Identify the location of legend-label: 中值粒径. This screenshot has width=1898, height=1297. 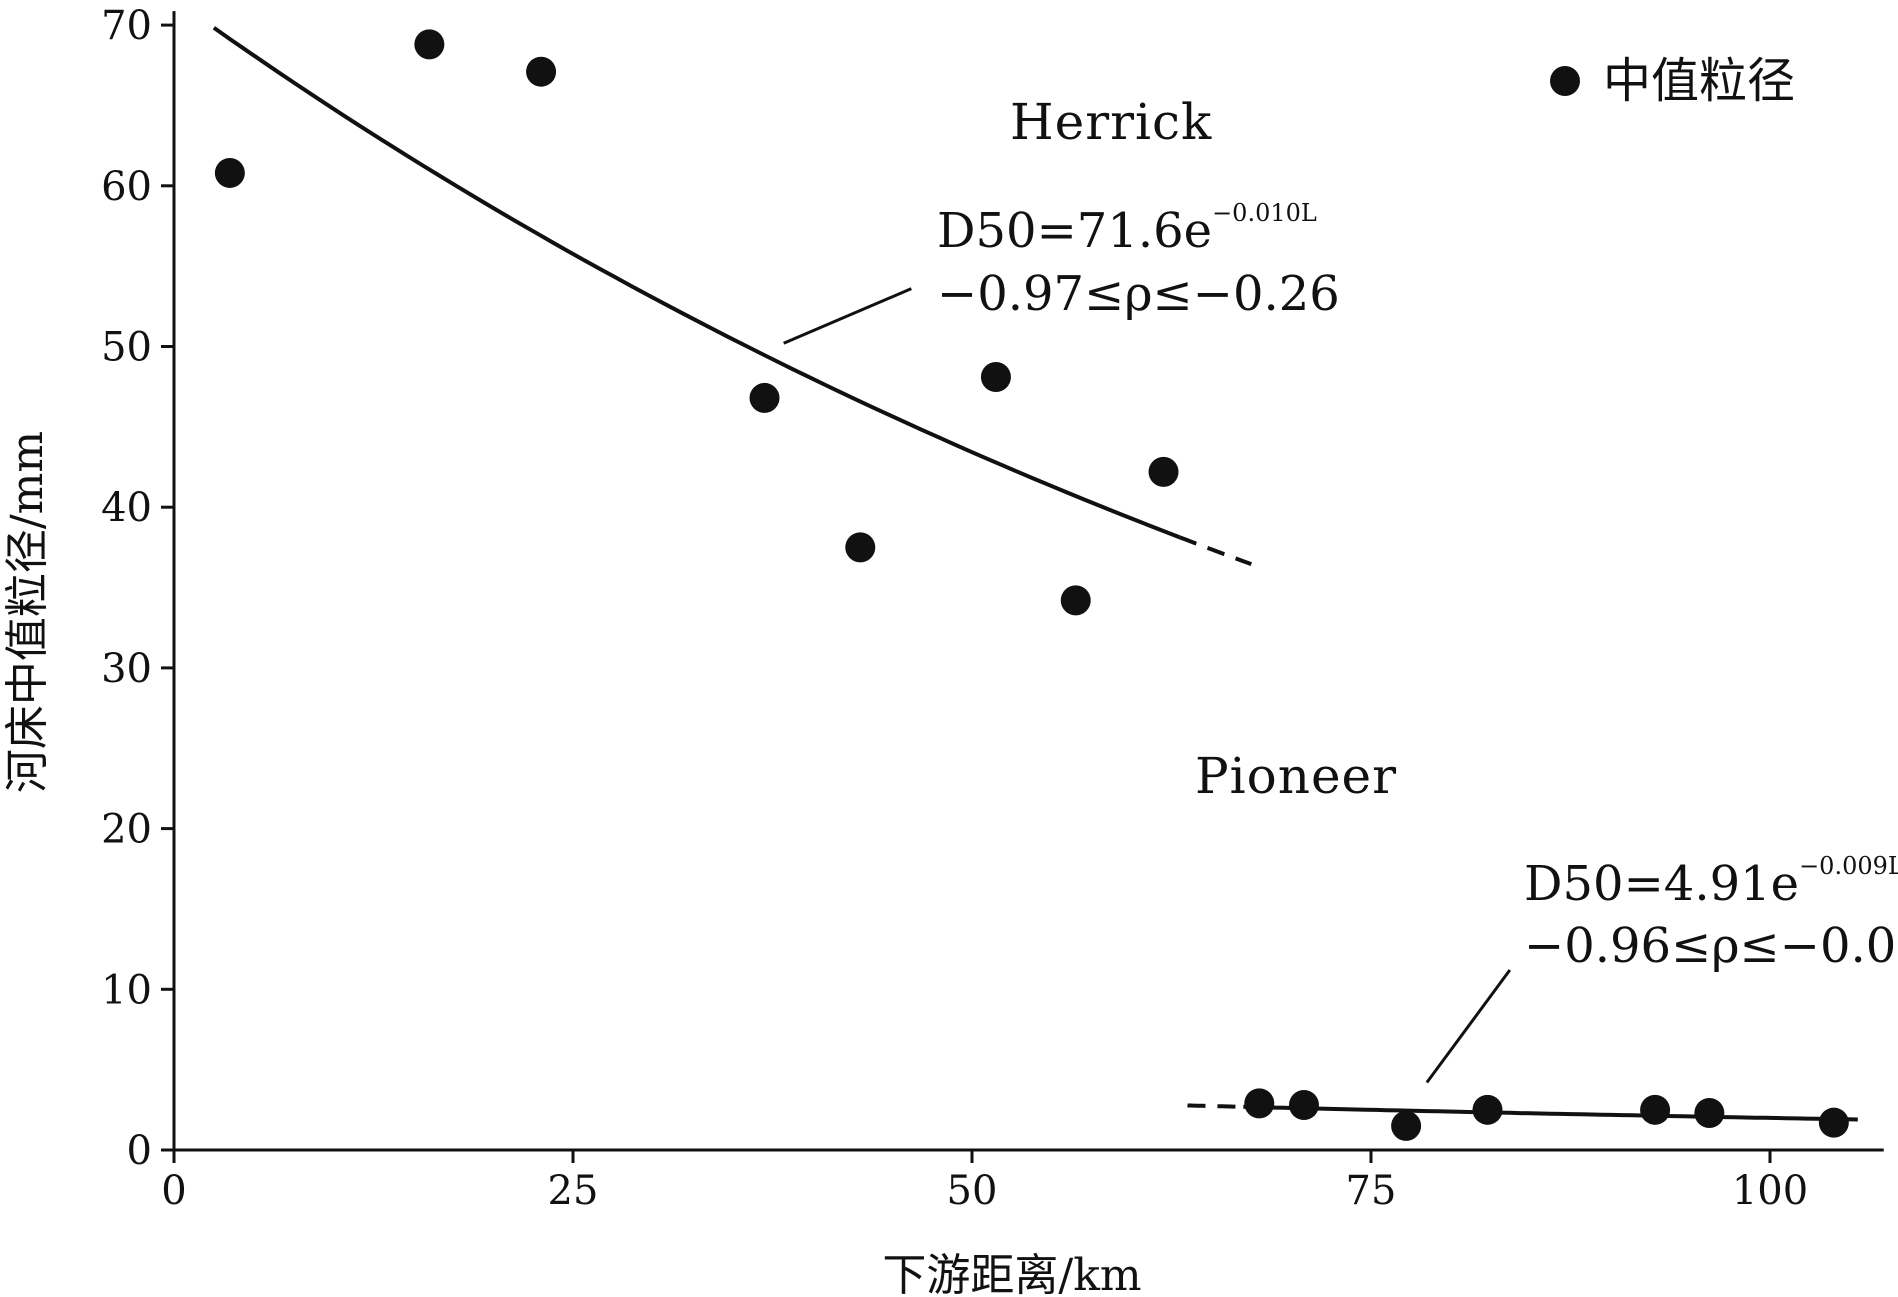
(1699, 81).